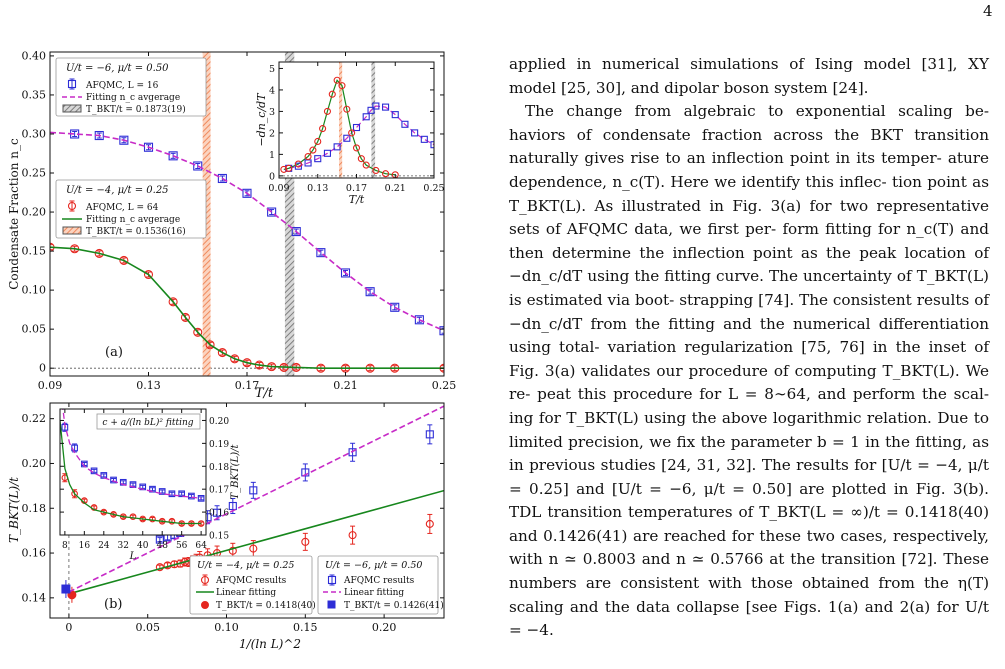 Image resolution: width=1005 pixels, height=669 pixels. Describe the element at coordinates (356, 120) in the screenshot. I see `inset-plot-area` at that location.